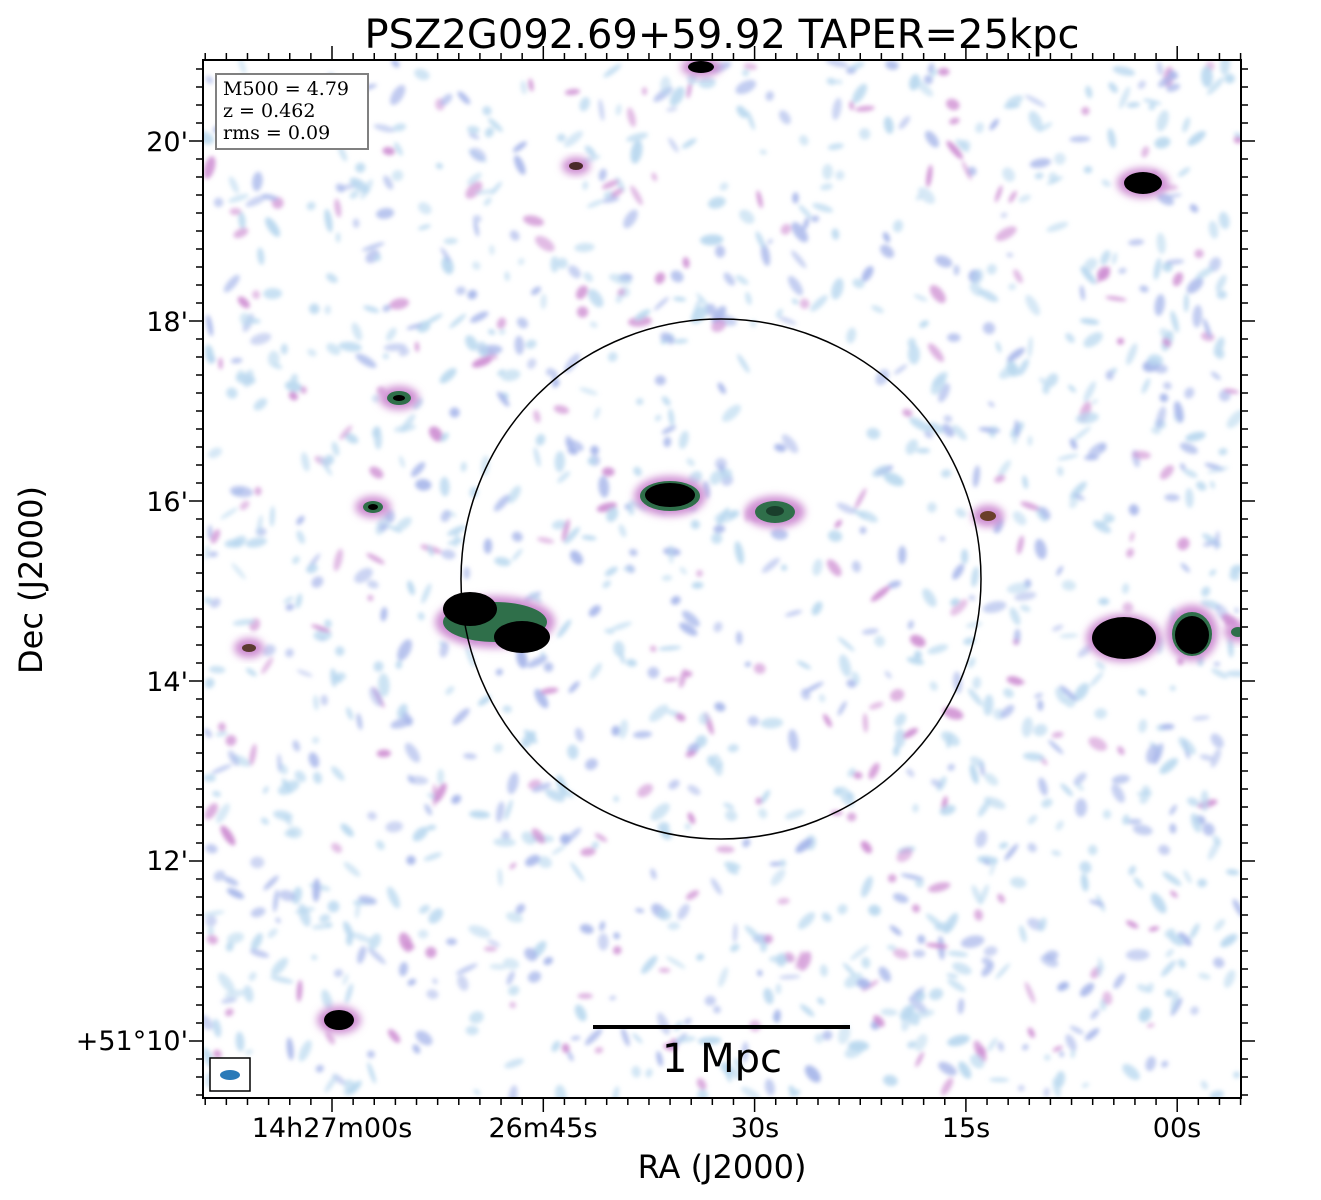 This screenshot has width=1321, height=1200. What do you see at coordinates (722, 35) in the screenshot?
I see `figure-title: PSZ2G092.69+59.92 TAPER=25kpc` at bounding box center [722, 35].